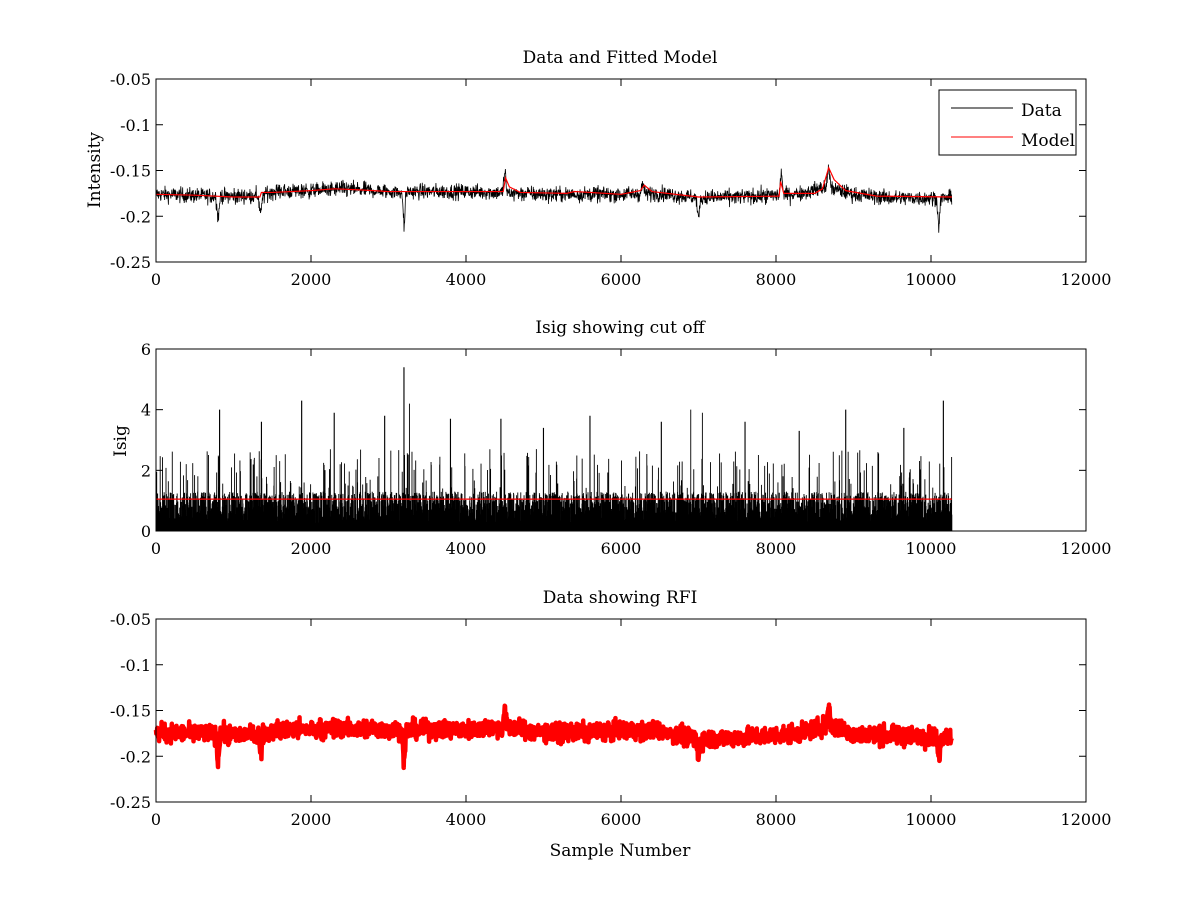  I want to click on legend-model-label: Model, so click(1048, 141).